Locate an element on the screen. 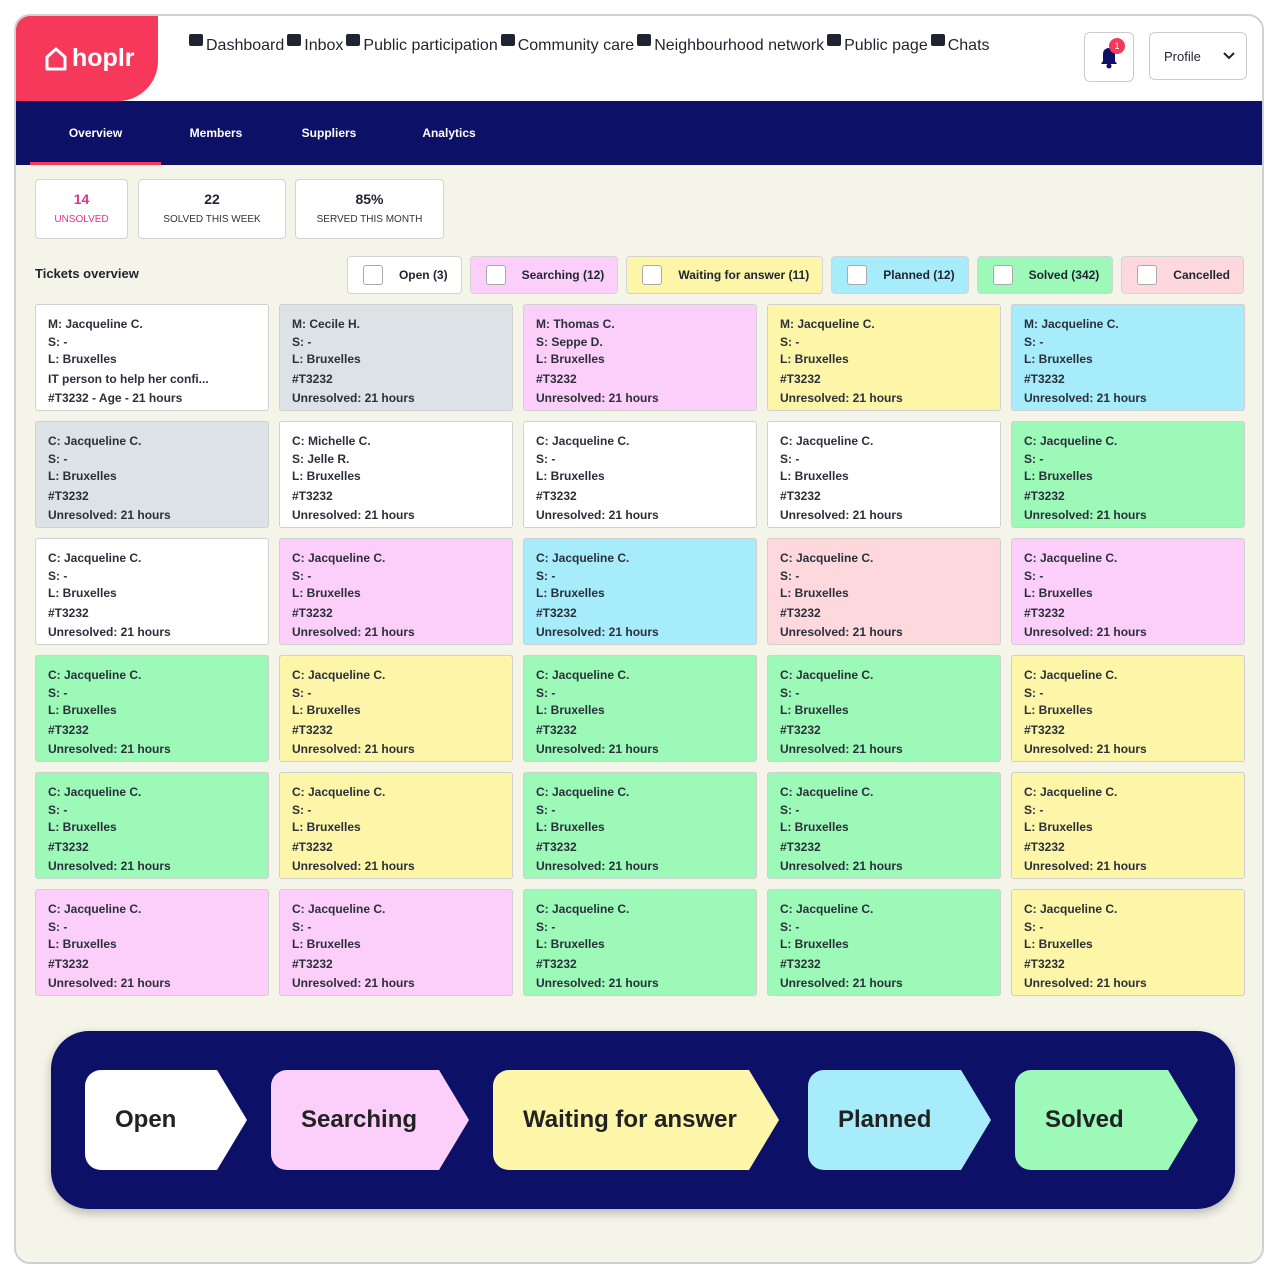 The height and width of the screenshot is (1280, 1280). nav-label: Dashboard is located at coordinates (245, 45).